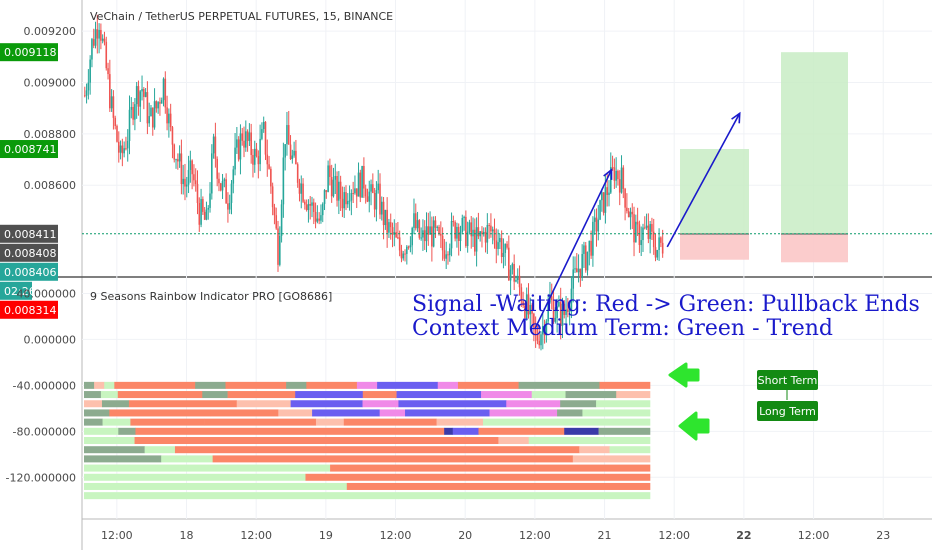 The width and height of the screenshot is (932, 550). I want to click on long-term-label: Long Term, so click(787, 411).